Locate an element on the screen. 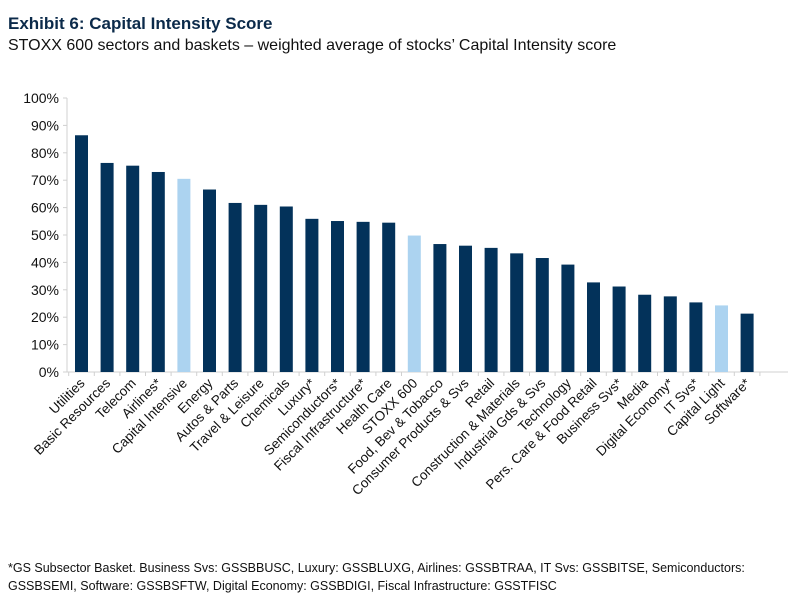  y-tick-label: 20% is located at coordinates (45, 317).